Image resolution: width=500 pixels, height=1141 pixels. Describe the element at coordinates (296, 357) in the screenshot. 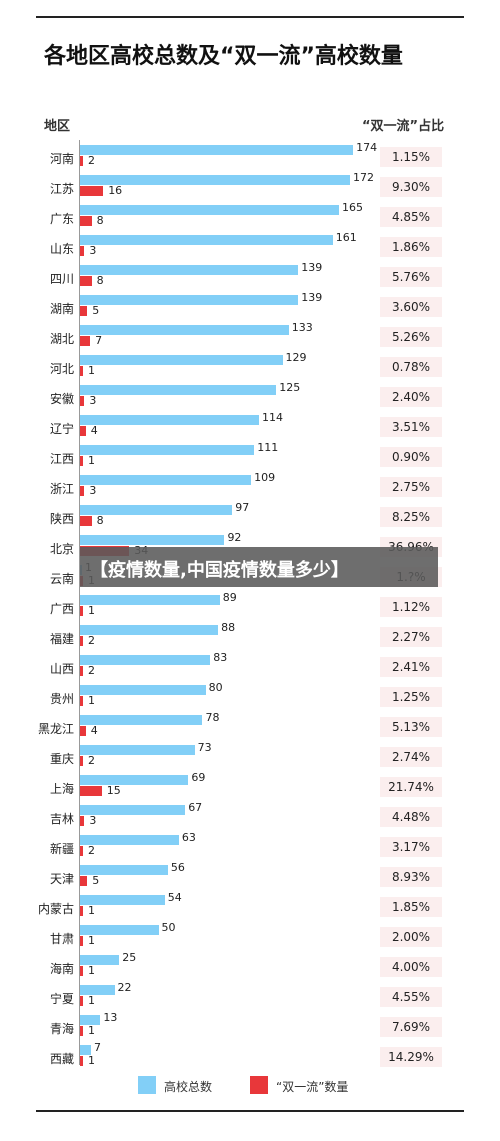

I see `bar-total-label: 129` at that location.